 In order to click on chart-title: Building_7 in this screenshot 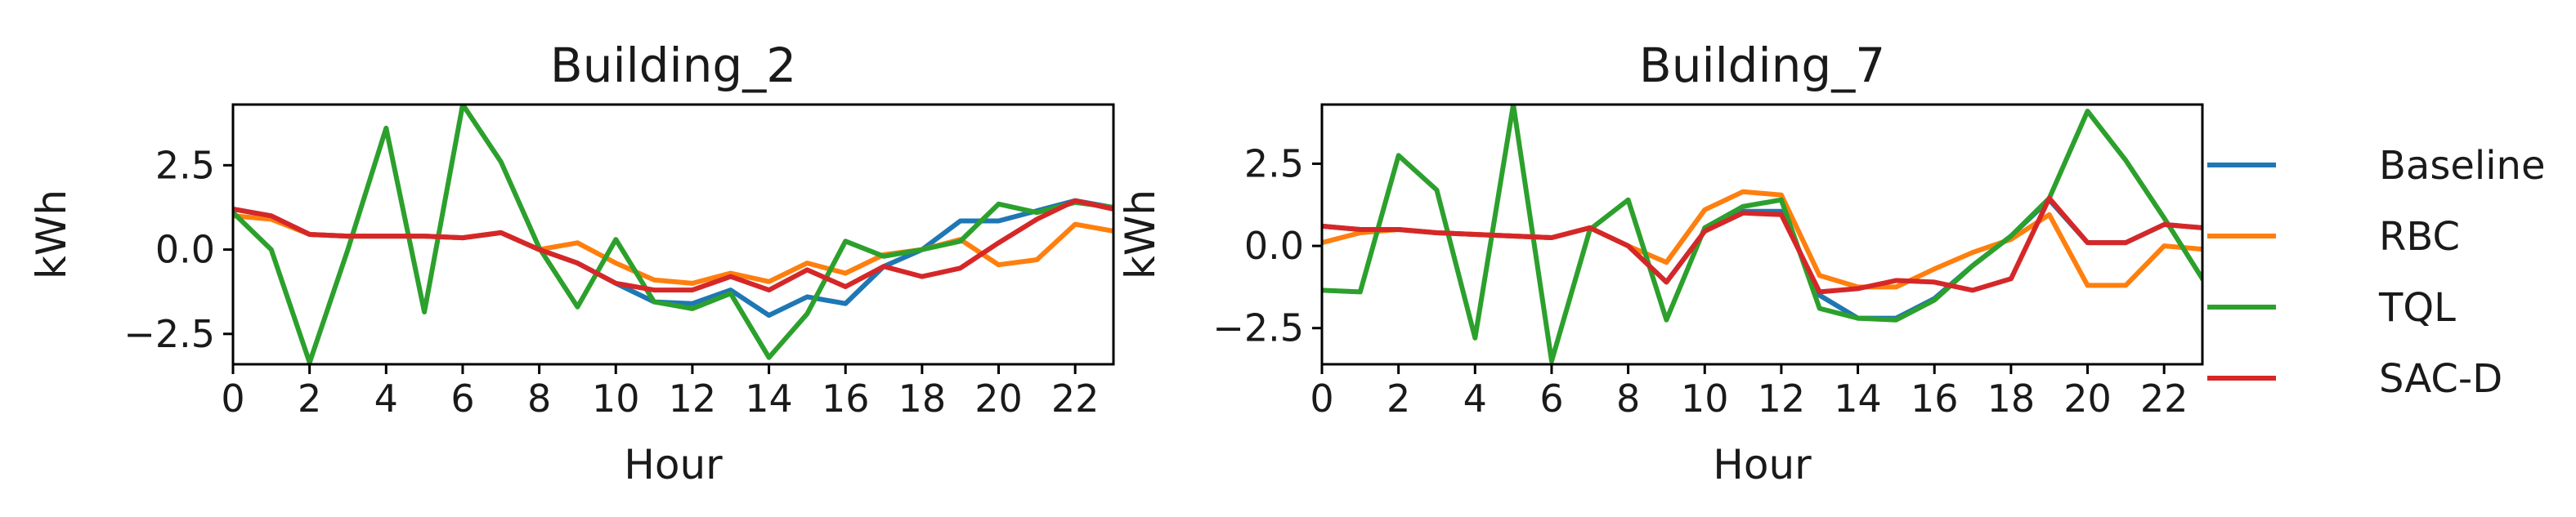, I will do `click(1762, 65)`.